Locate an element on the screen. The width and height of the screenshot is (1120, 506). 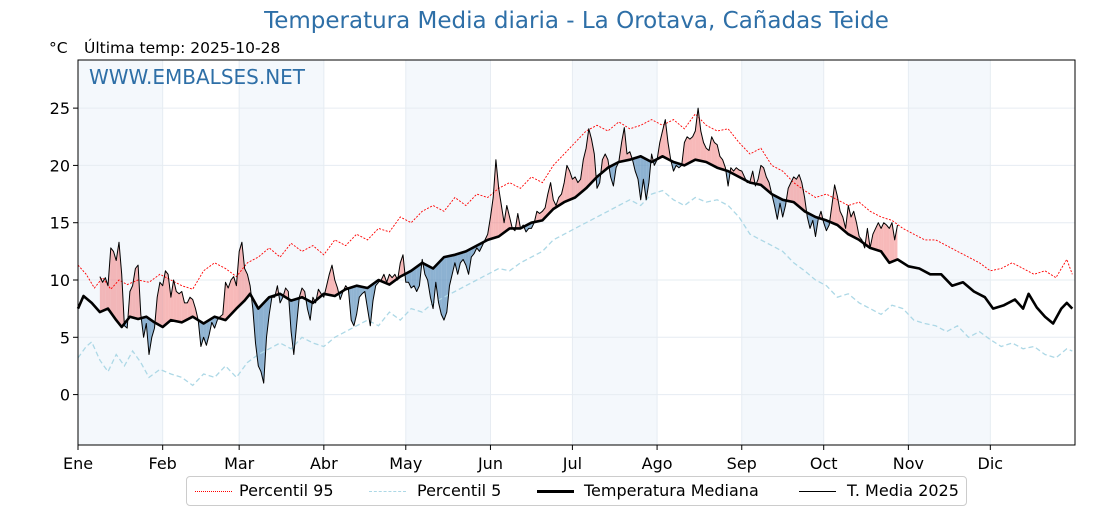
y-tick-label: 5 is located at coordinates (65, 337).